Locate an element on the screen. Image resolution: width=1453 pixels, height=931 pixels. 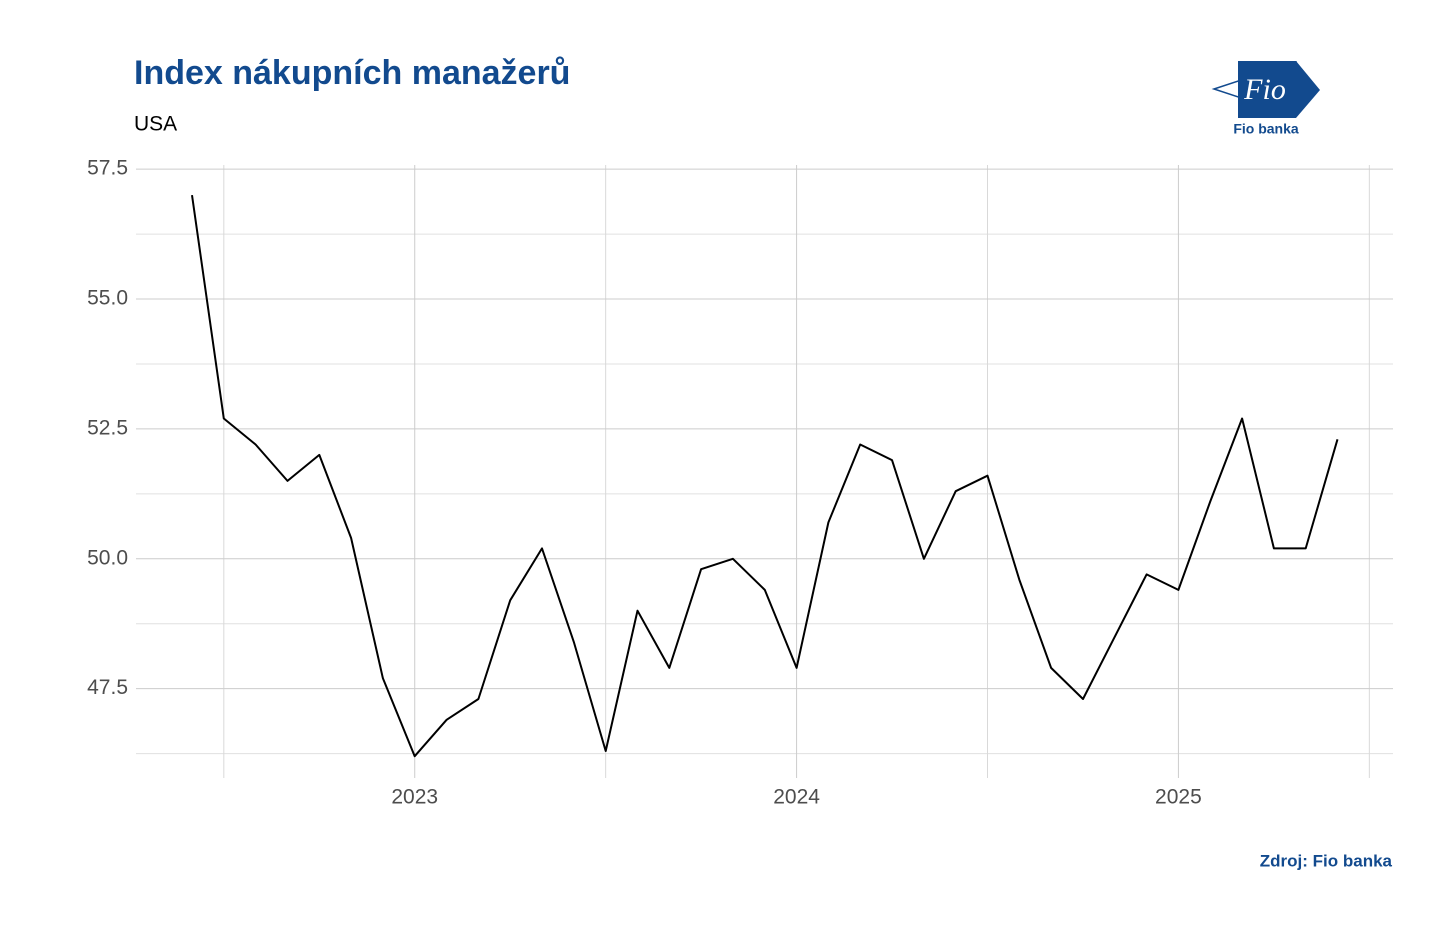
chart-subtitle: USA is located at coordinates (155, 124).